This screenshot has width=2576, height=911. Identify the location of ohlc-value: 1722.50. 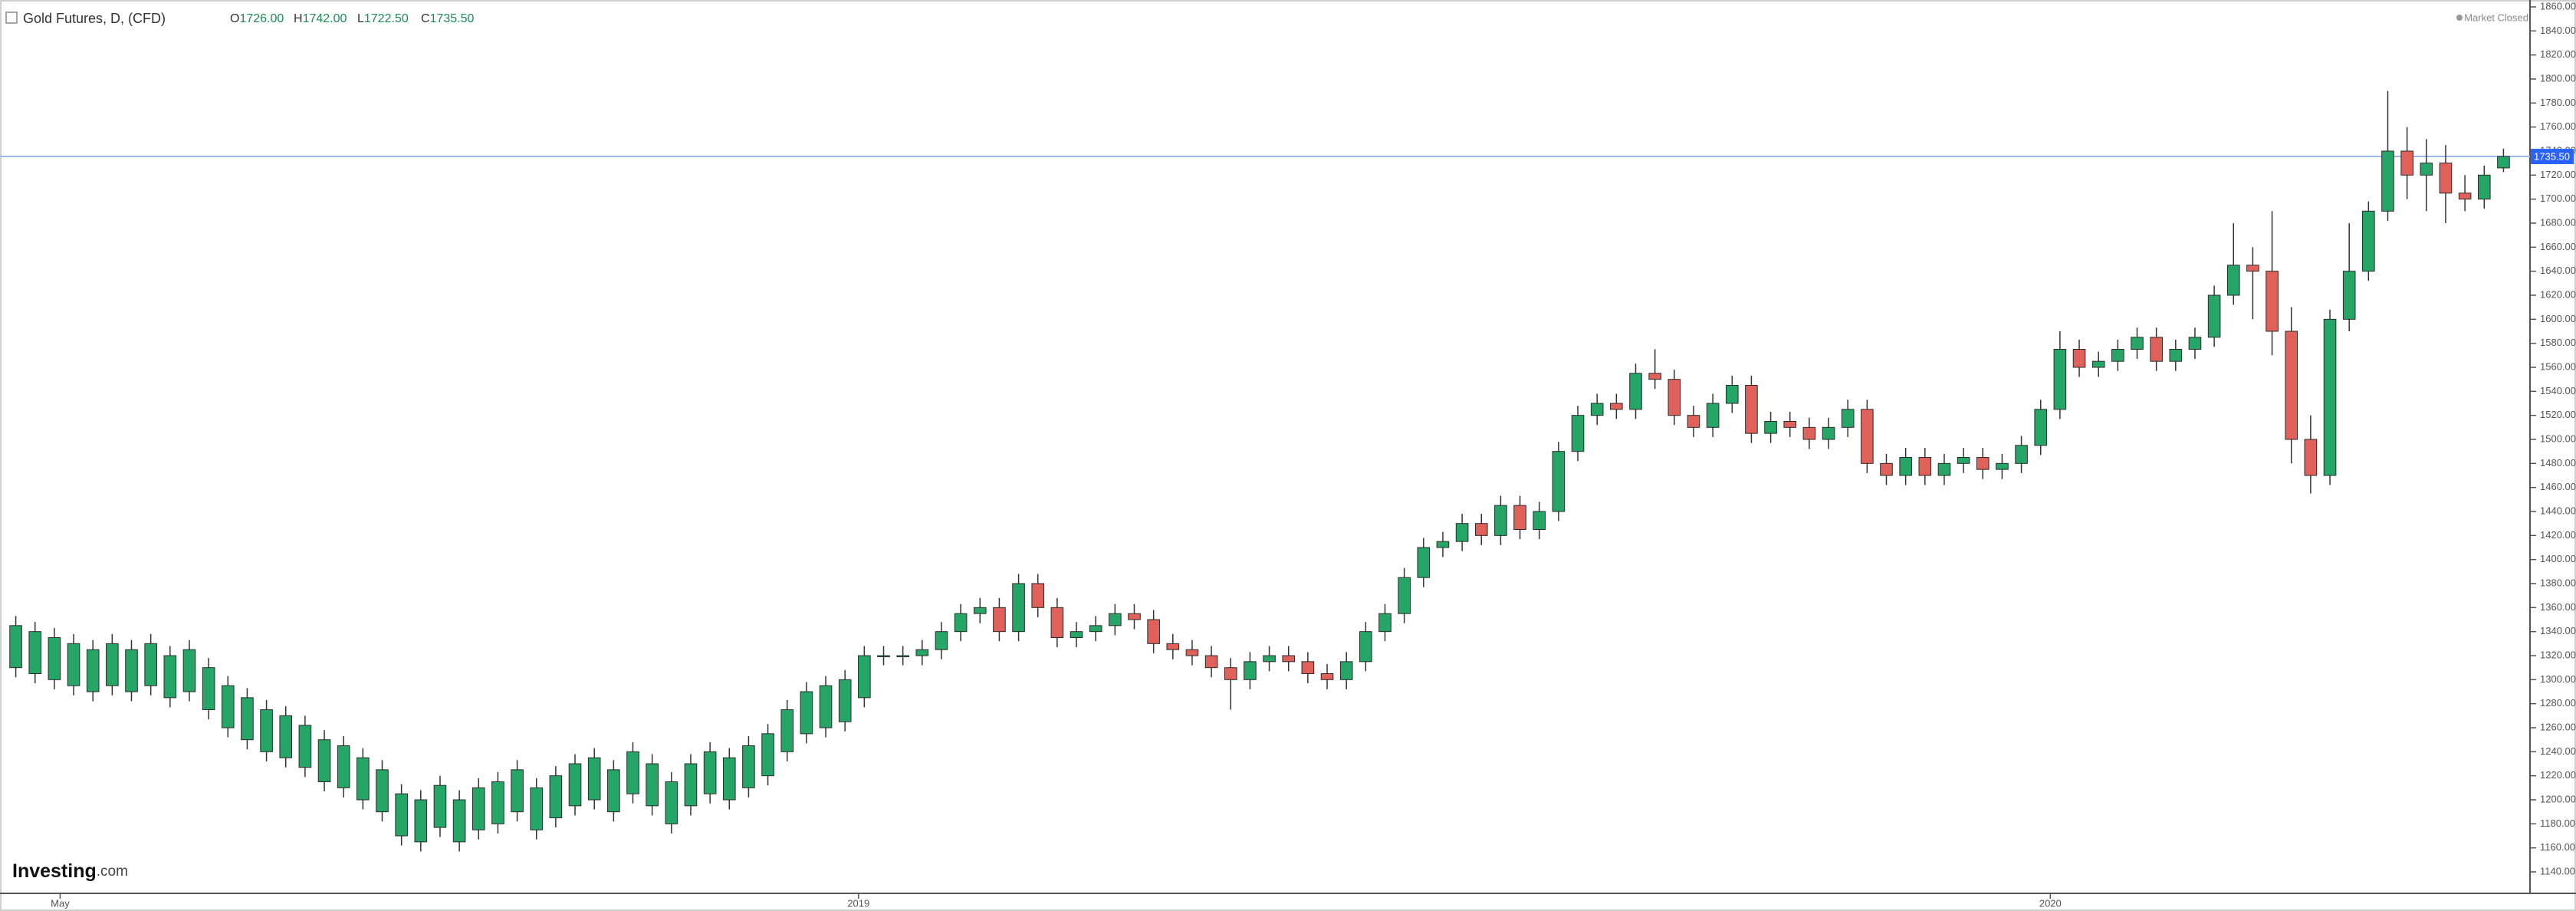
(386, 18).